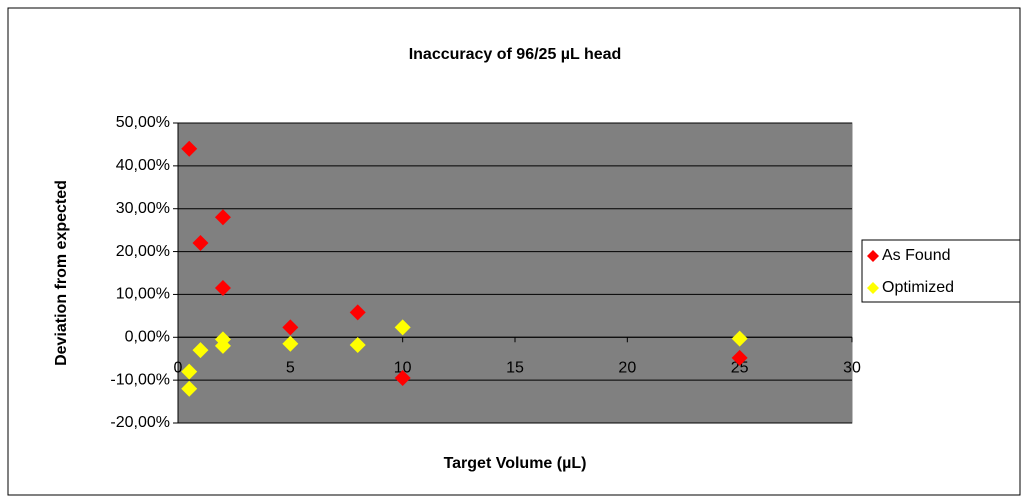 The image size is (1027, 504). I want to click on y-axis-label: Deviation from expected, so click(61, 273).